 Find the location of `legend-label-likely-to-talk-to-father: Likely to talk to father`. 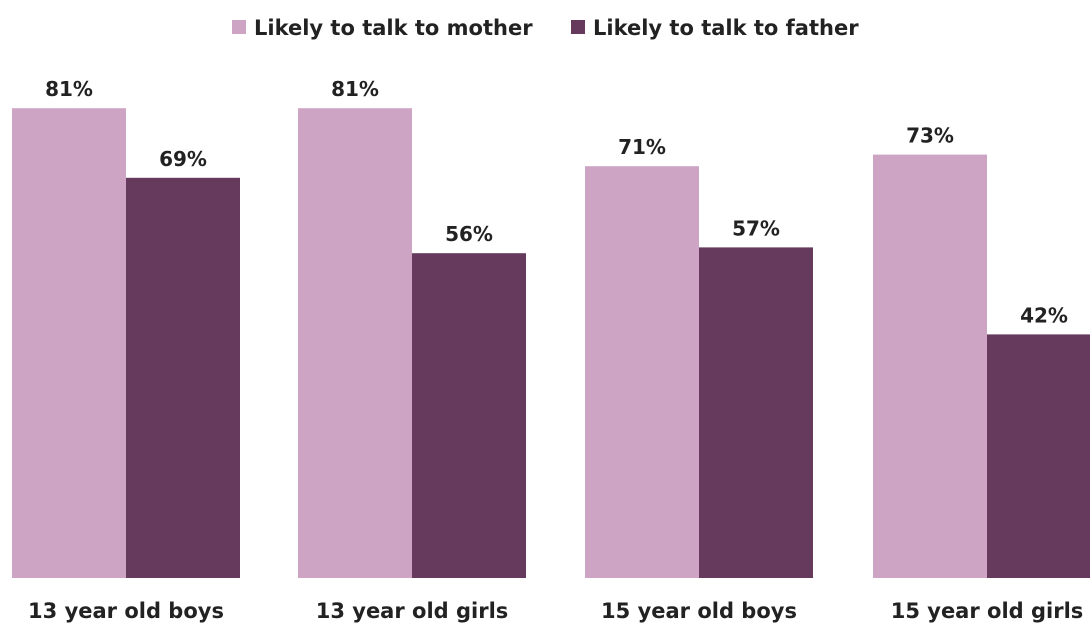

legend-label-likely-to-talk-to-father: Likely to talk to father is located at coordinates (726, 28).